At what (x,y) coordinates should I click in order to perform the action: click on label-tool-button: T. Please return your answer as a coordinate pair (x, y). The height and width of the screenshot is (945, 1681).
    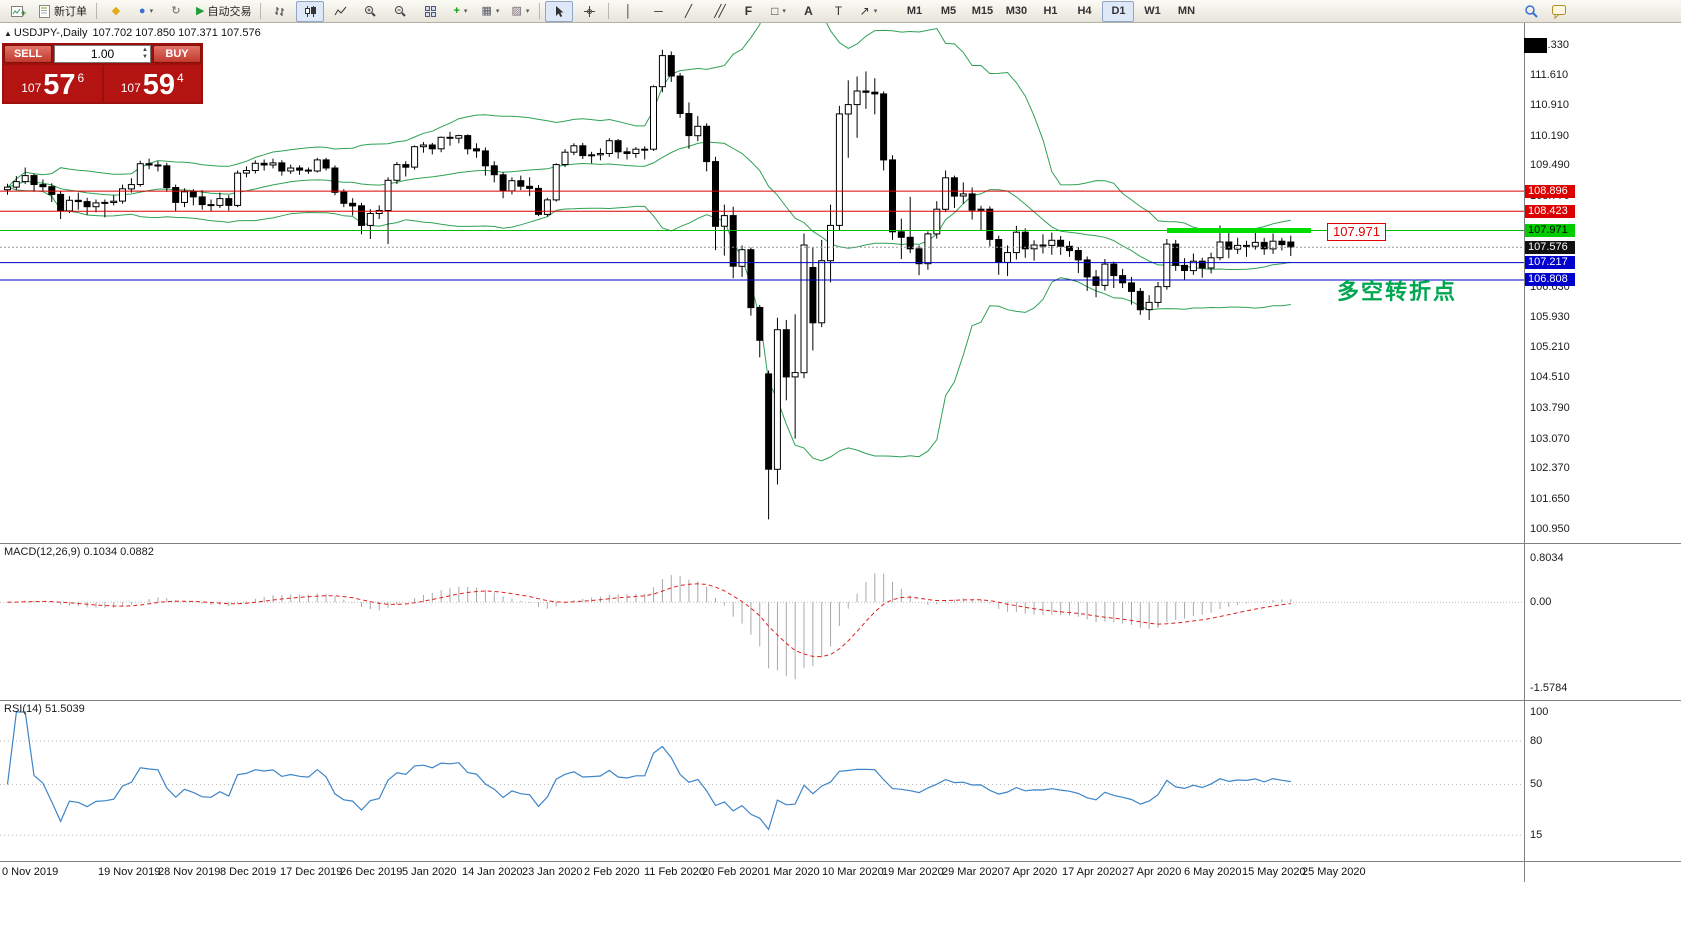
    Looking at the image, I should click on (838, 11).